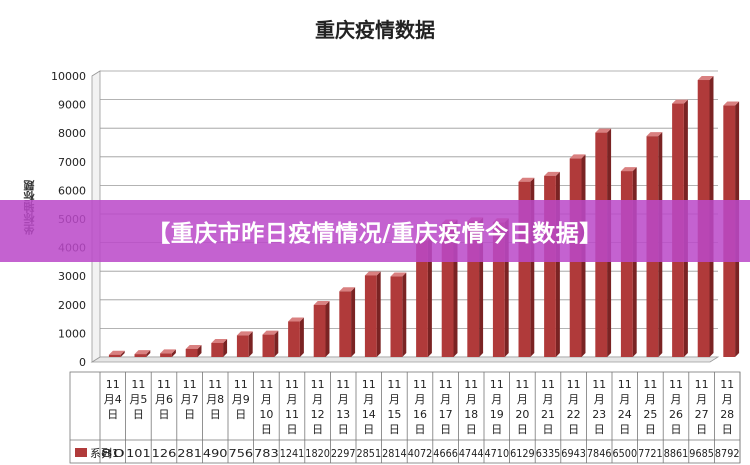 Image resolution: width=750 pixels, height=465 pixels. I want to click on series-name: 系列1, so click(104, 453).